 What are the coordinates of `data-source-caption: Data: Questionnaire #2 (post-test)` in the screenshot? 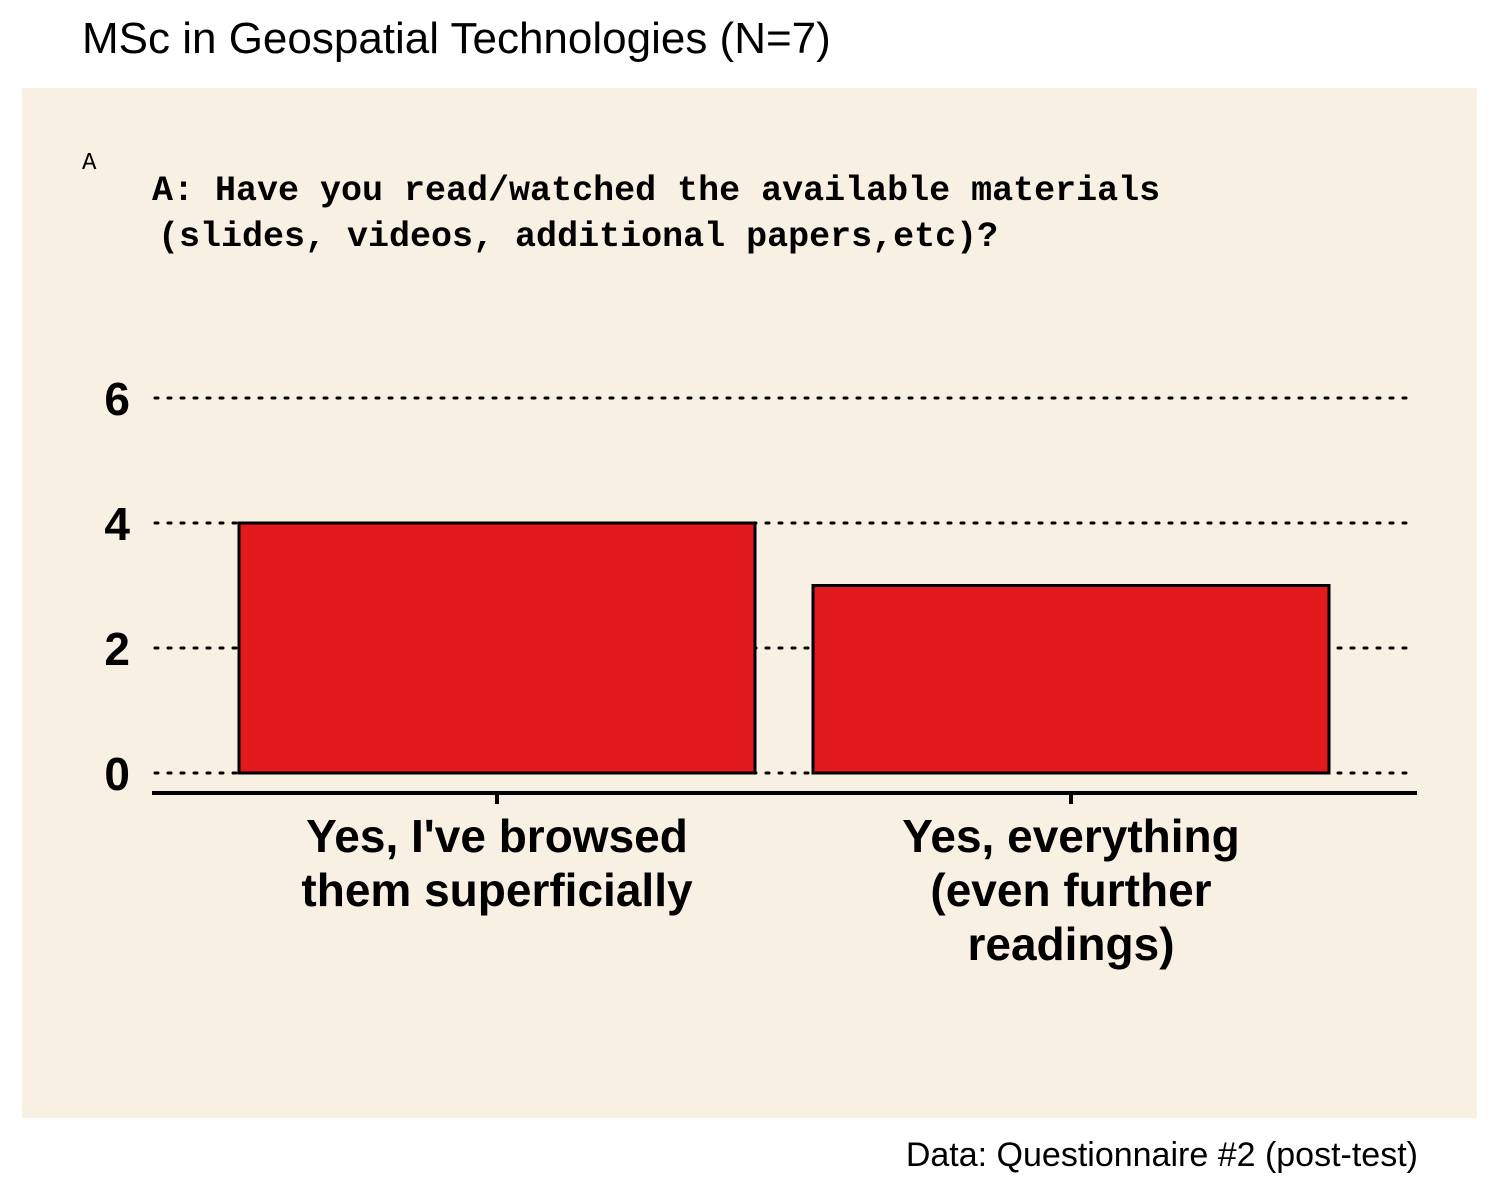 It's located at (1161, 1155).